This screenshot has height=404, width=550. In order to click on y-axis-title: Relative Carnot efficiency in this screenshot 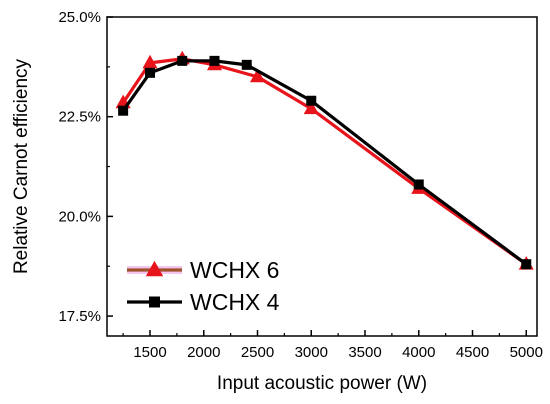, I will do `click(21, 166)`.